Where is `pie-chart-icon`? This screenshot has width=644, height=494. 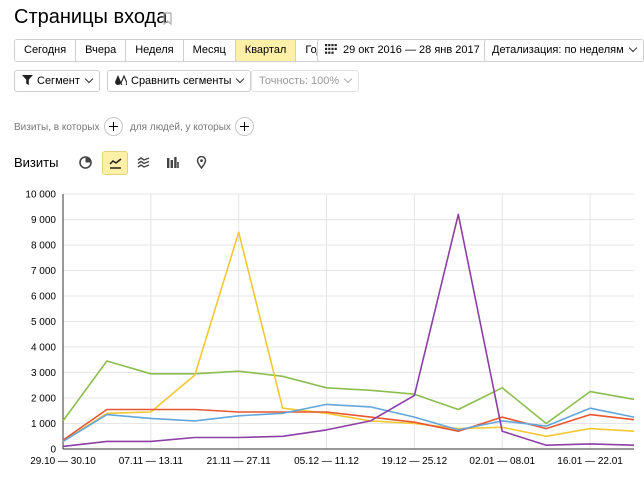
pie-chart-icon is located at coordinates (85, 162).